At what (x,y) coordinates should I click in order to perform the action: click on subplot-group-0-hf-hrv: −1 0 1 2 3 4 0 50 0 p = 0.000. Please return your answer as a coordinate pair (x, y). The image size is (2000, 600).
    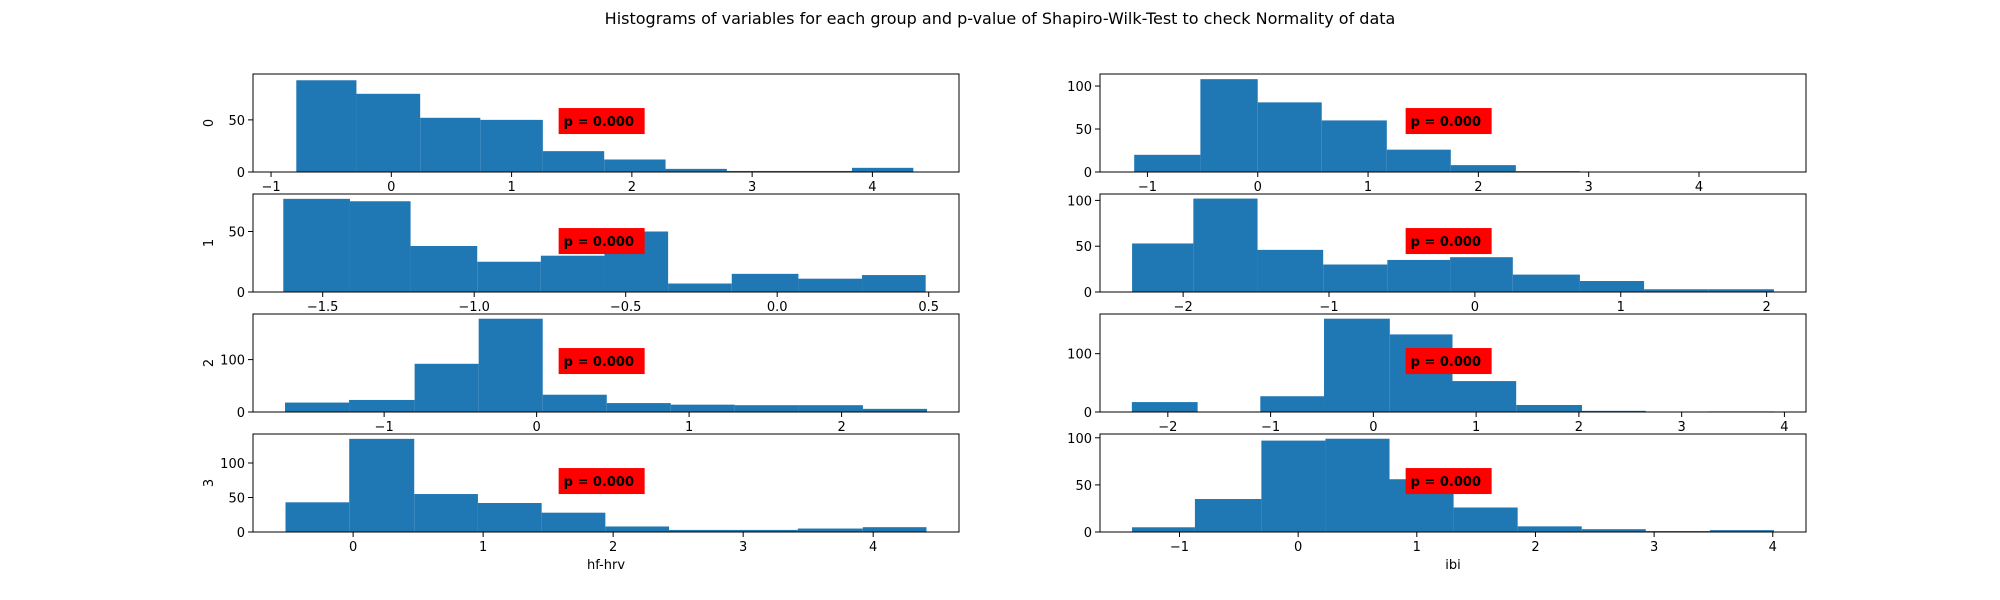
    Looking at the image, I should click on (581, 134).